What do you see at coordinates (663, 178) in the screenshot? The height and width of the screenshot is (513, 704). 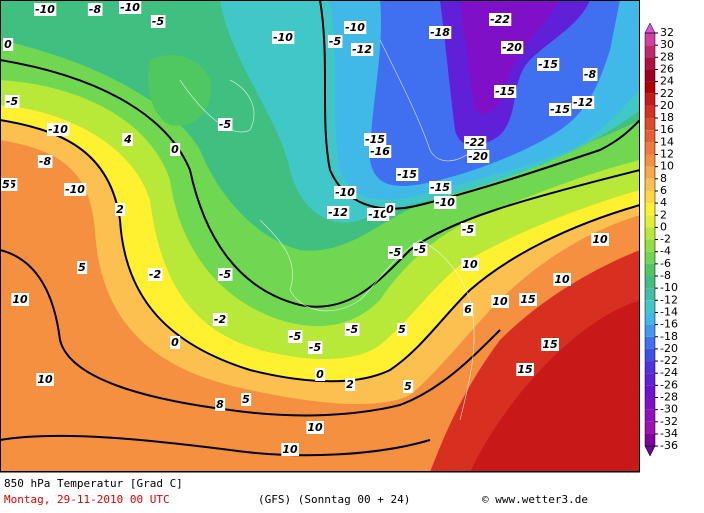 I see `colorbar-tick-label: 8` at bounding box center [663, 178].